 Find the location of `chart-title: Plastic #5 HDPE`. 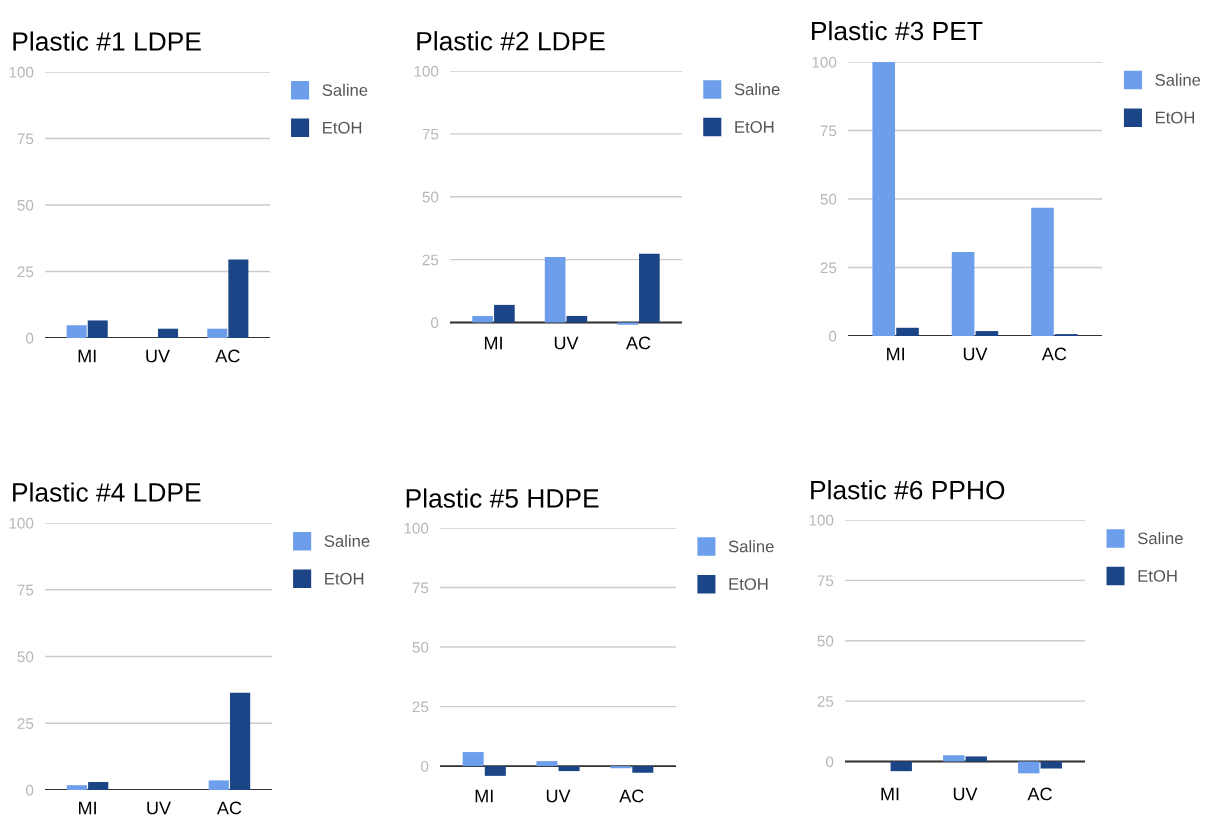

chart-title: Plastic #5 HDPE is located at coordinates (502, 498).